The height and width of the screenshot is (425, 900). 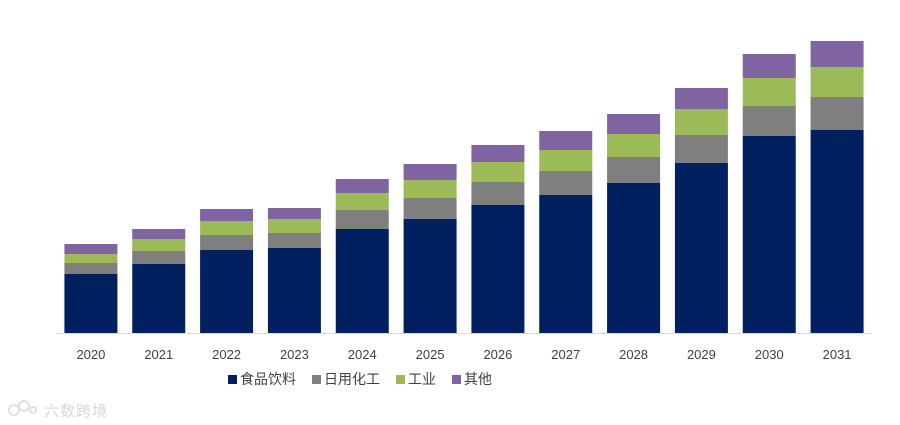 I want to click on legend-label-series-2: 工业, so click(x=422, y=380).